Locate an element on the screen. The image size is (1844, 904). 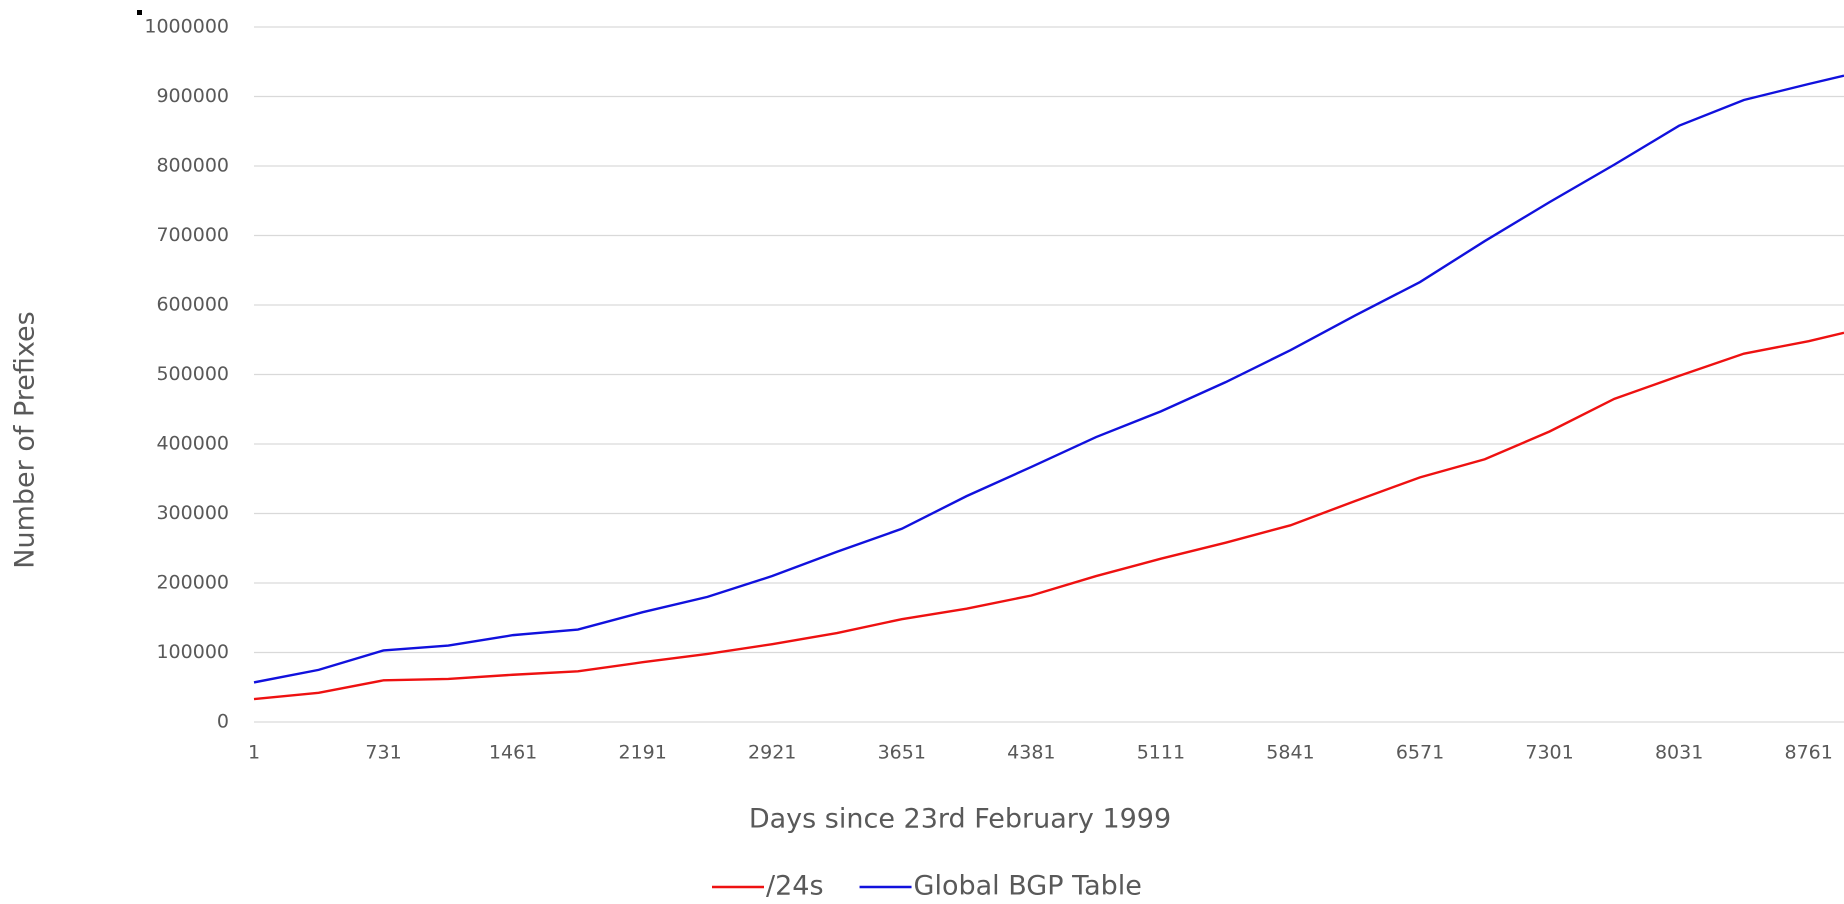
y-tick-label: 1000000 is located at coordinates (186, 27).